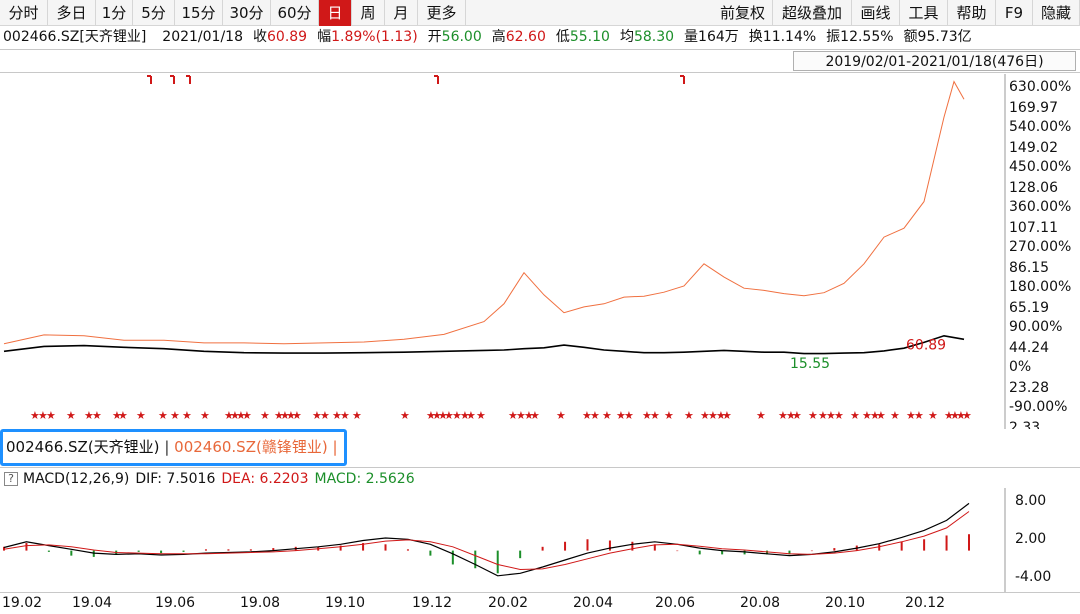  I want to click on y-tick-price-6: 44.24, so click(1029, 348).